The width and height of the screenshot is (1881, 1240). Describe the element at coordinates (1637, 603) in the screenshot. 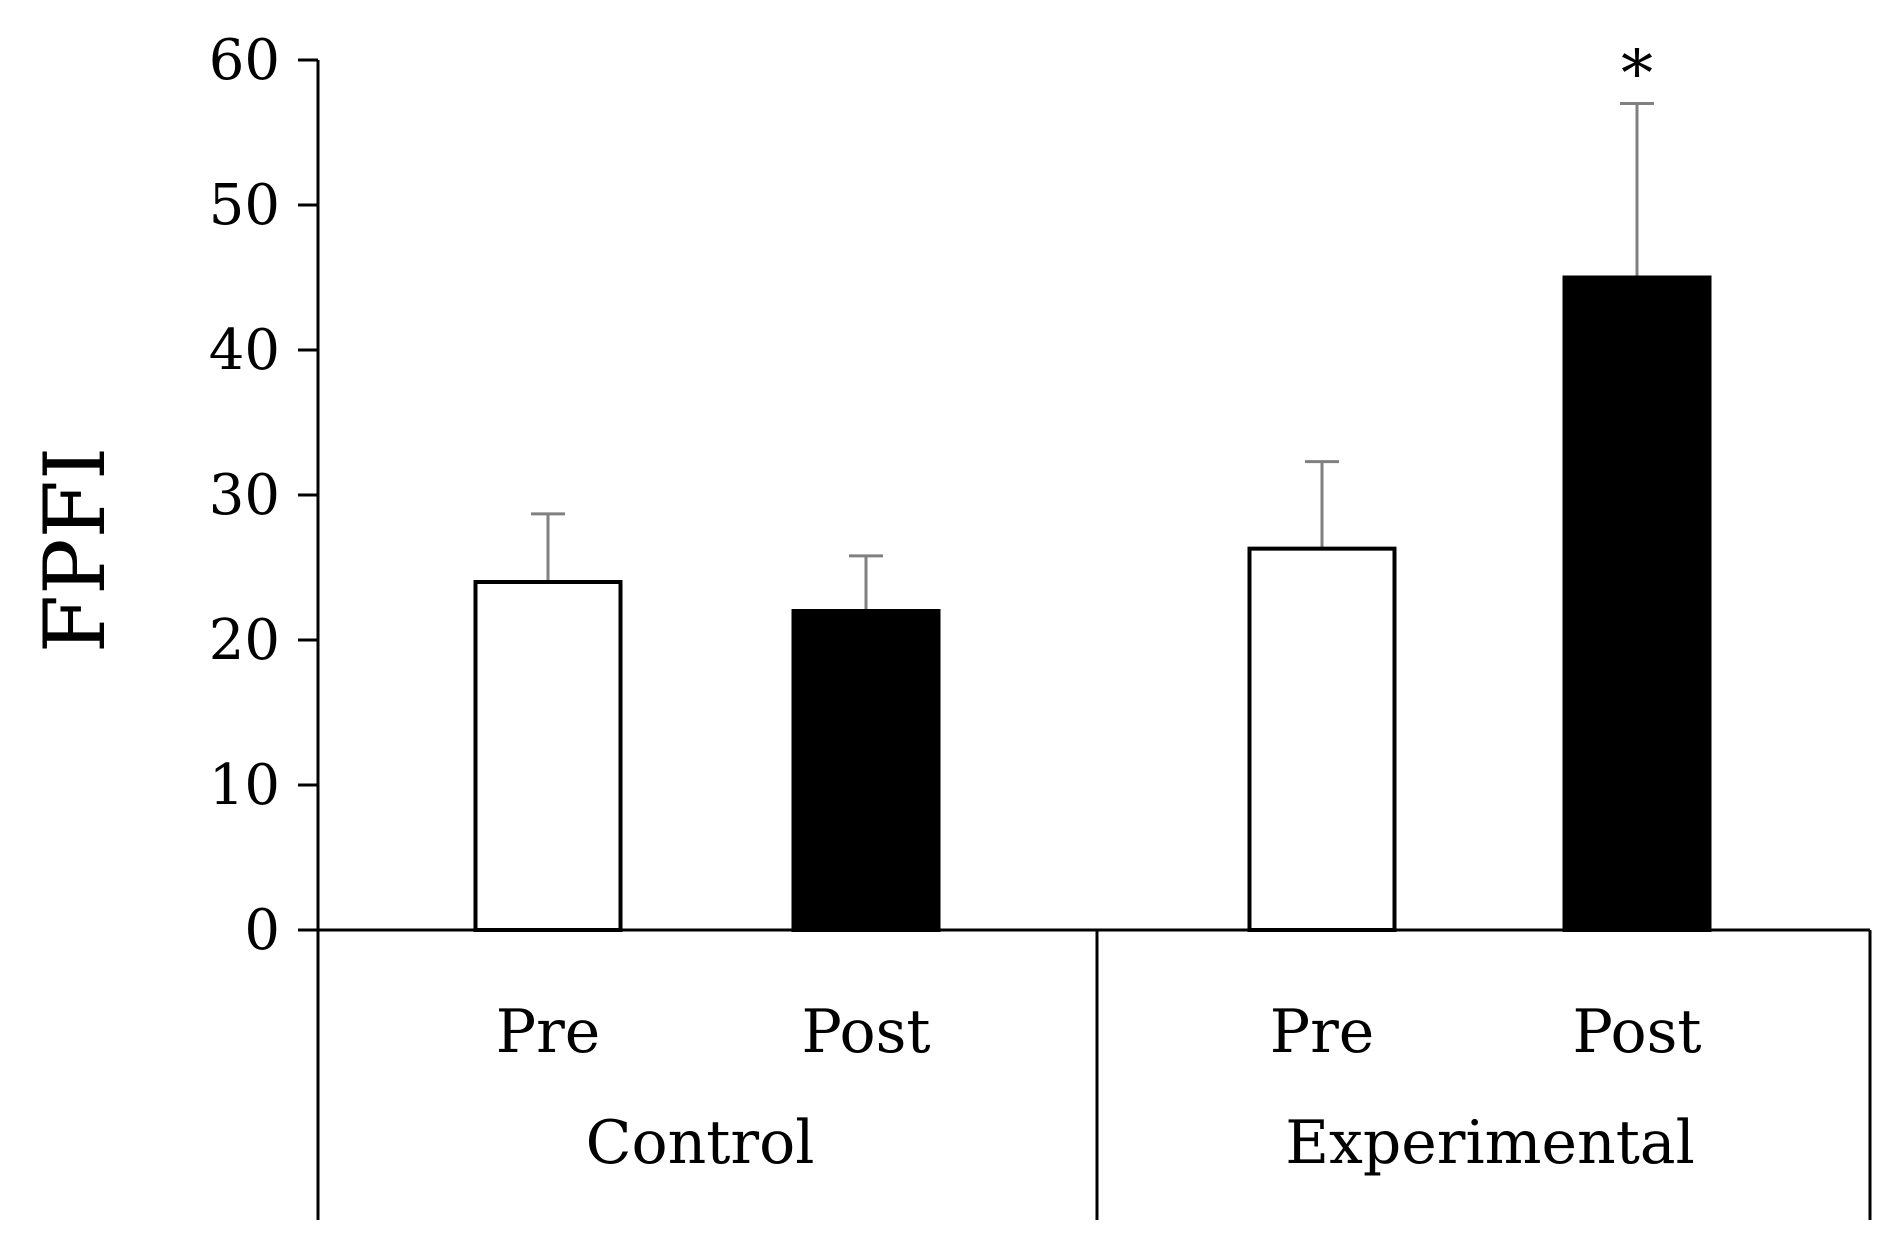

I see `bar-experimental-post` at that location.